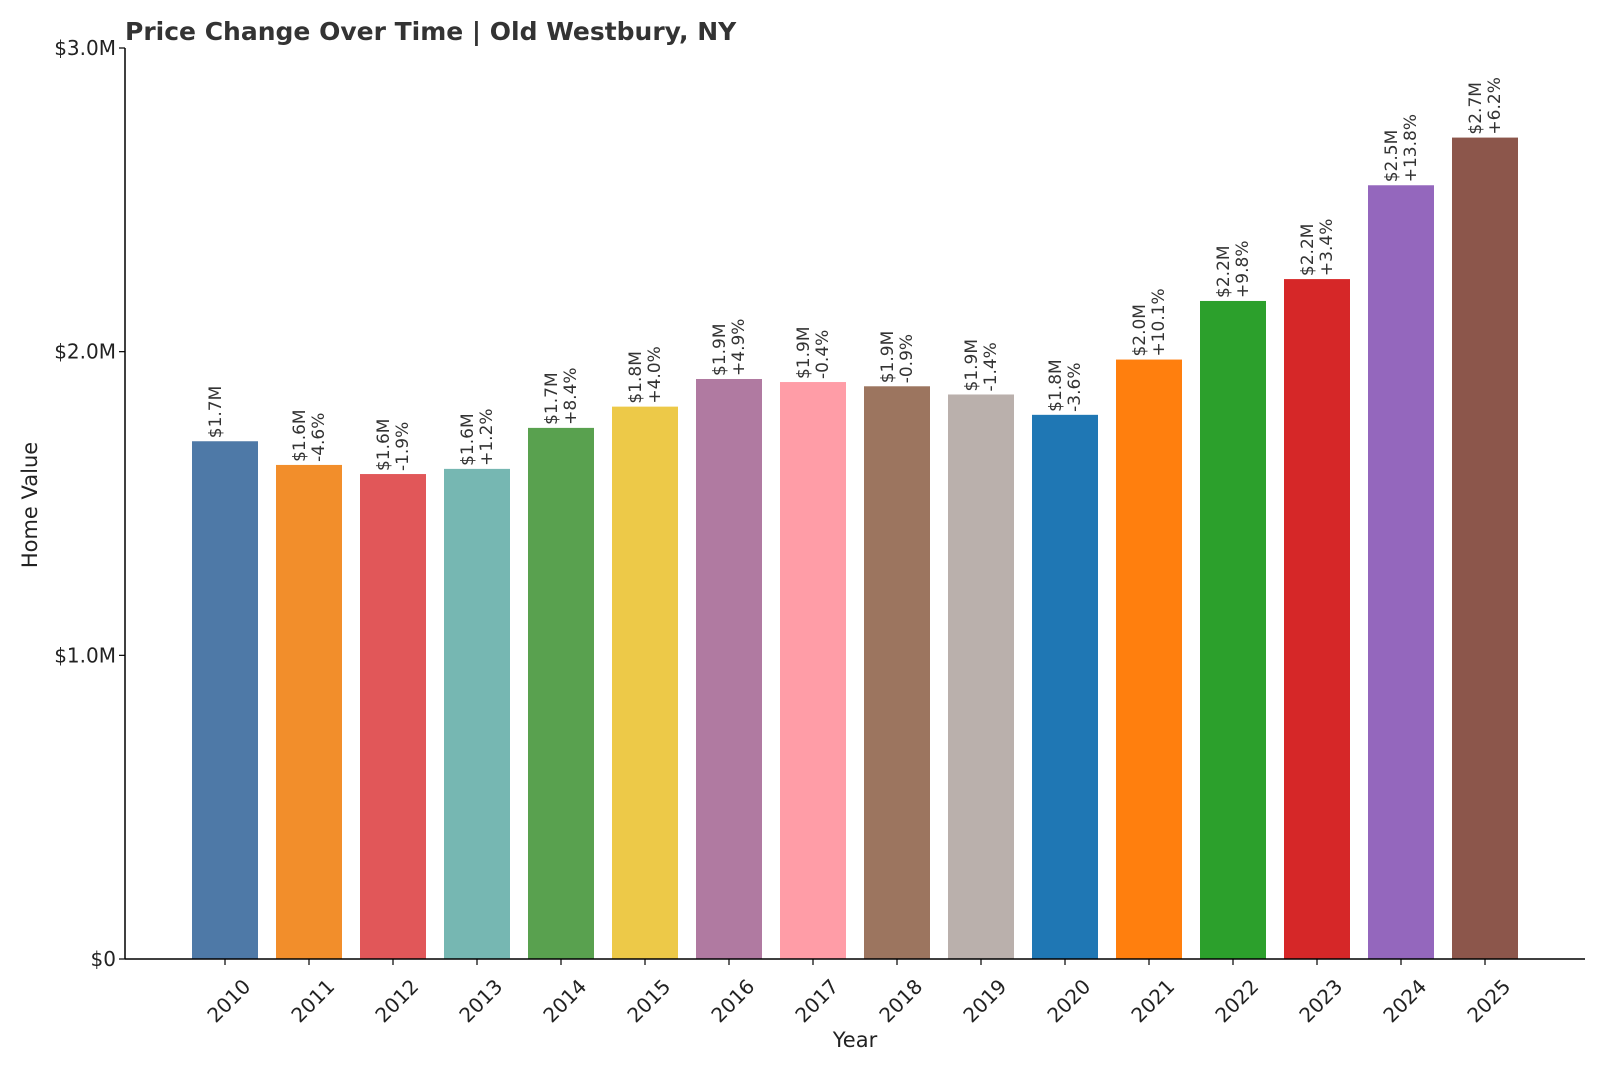 The height and width of the screenshot is (1067, 1600). I want to click on bar-label-2025: $2.7M+6.2%, so click(1485, 105).